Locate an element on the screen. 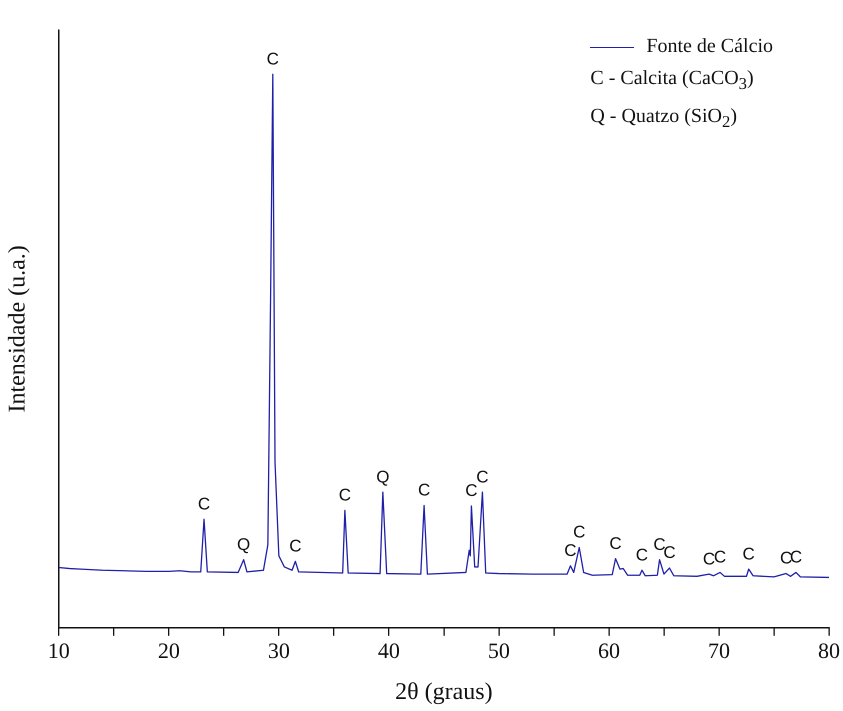 The height and width of the screenshot is (711, 843). legend-label: Fonte de Cálcio is located at coordinates (709, 46).